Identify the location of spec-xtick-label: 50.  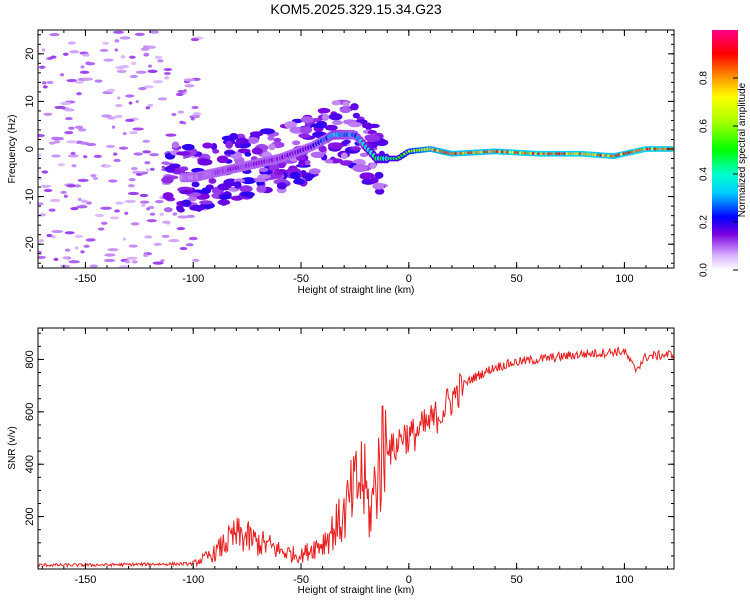
(516, 279).